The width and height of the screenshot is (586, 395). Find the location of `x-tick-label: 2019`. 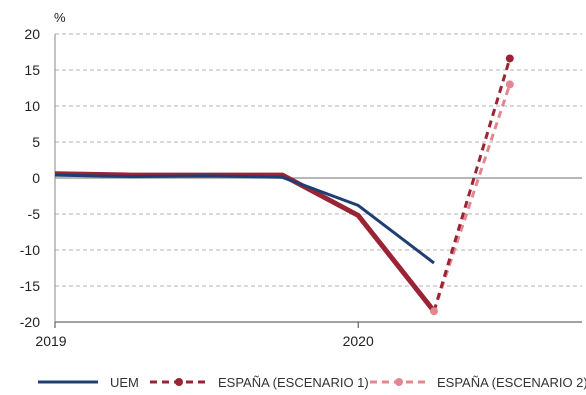

x-tick-label: 2019 is located at coordinates (50, 341).